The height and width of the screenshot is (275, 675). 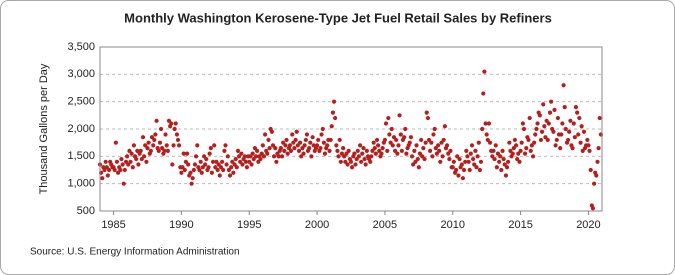 I want to click on y-tick-label: 1,500, so click(x=81, y=156).